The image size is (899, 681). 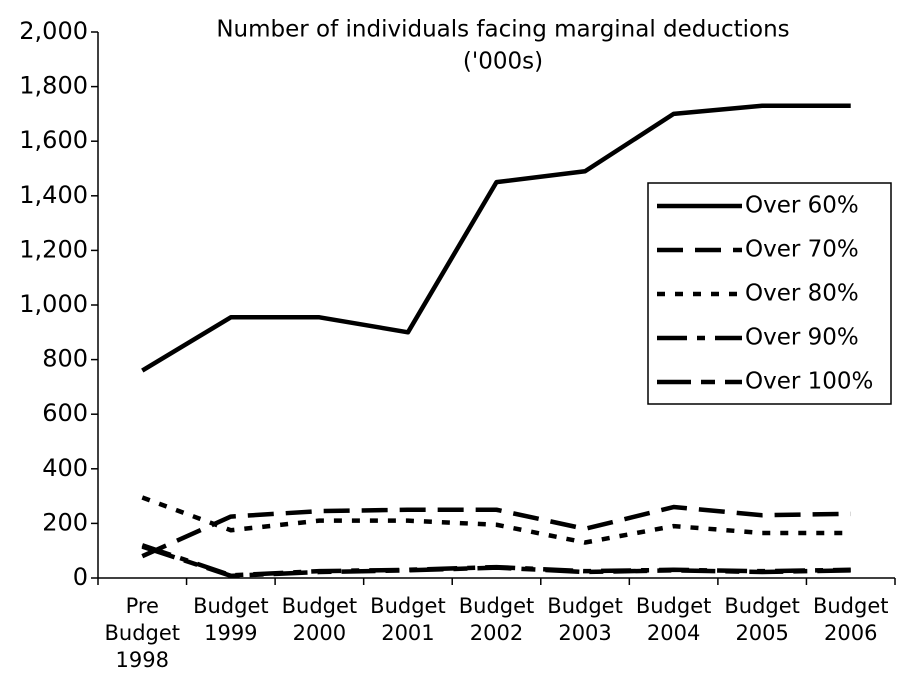 I want to click on x-tick-label: 2006, so click(x=850, y=633).